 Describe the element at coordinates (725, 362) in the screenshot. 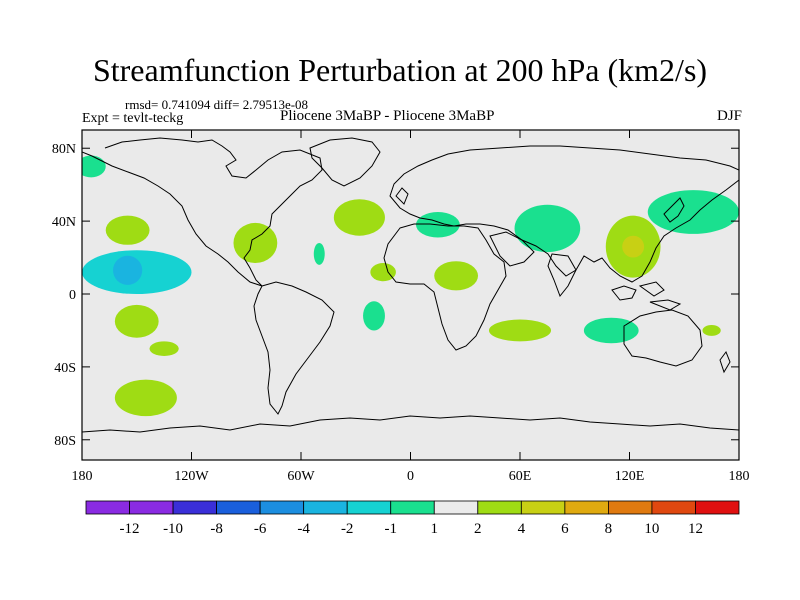

I see `coast-new-zealand` at that location.